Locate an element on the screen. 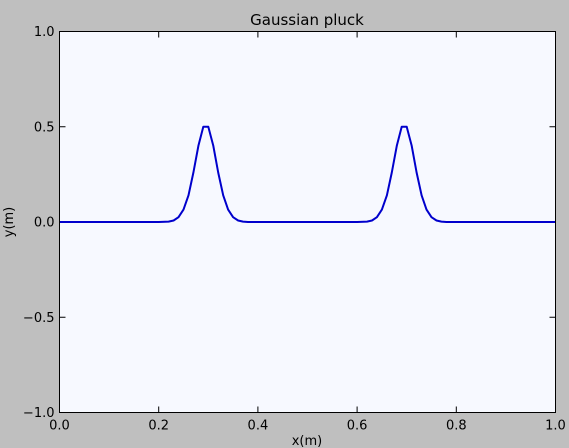  x-tick-label: 0.4 is located at coordinates (258, 426).